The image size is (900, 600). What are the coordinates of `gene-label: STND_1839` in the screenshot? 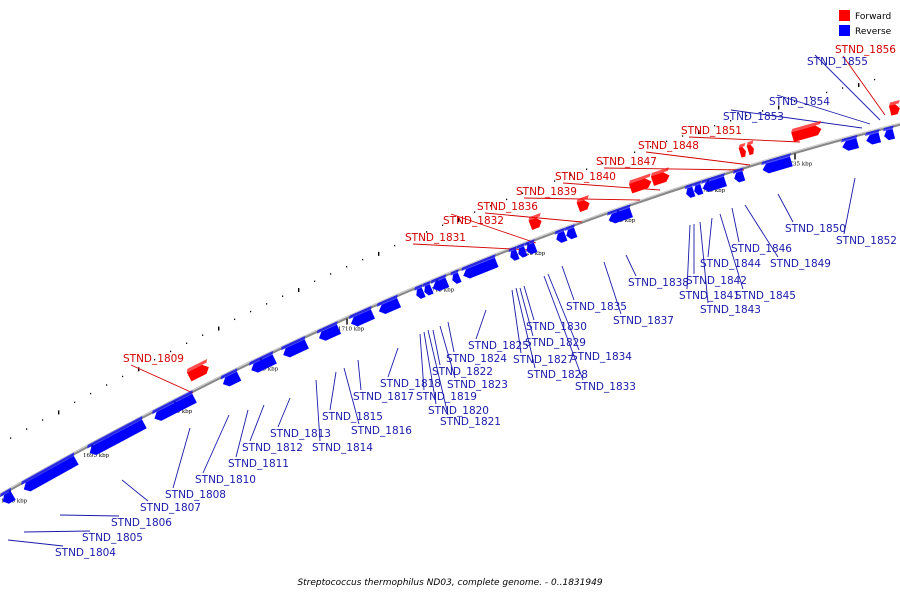 It's located at (546, 192).